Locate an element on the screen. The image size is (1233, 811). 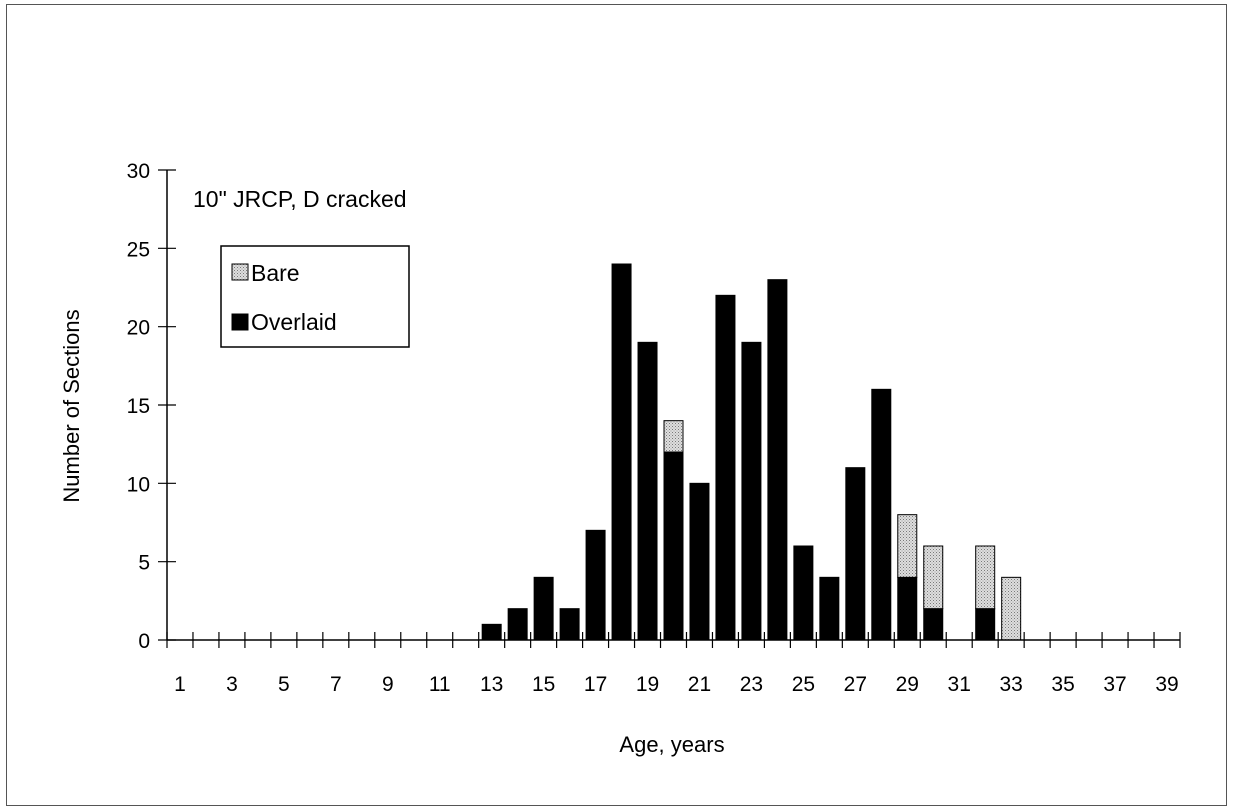
y-tick-label-0: 0 is located at coordinates (144, 641).